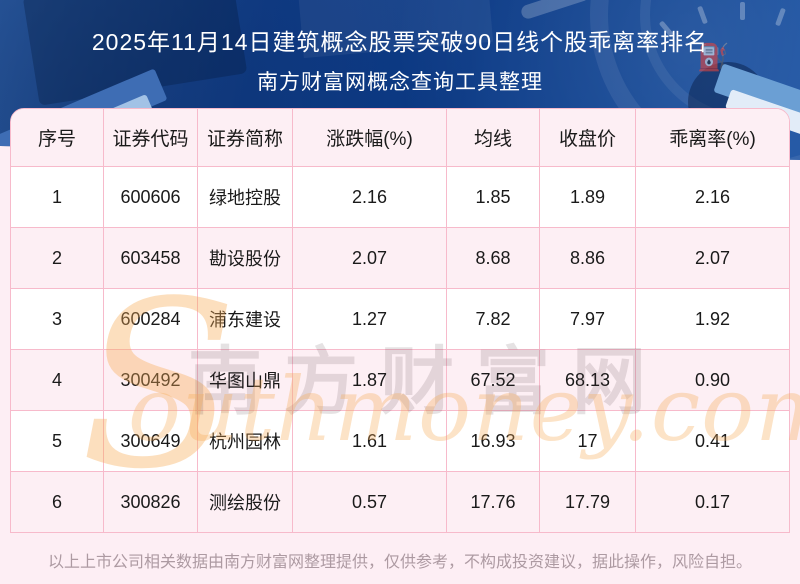 The image size is (800, 584). Describe the element at coordinates (369, 441) in the screenshot. I see `table-cell: 1.61` at that location.